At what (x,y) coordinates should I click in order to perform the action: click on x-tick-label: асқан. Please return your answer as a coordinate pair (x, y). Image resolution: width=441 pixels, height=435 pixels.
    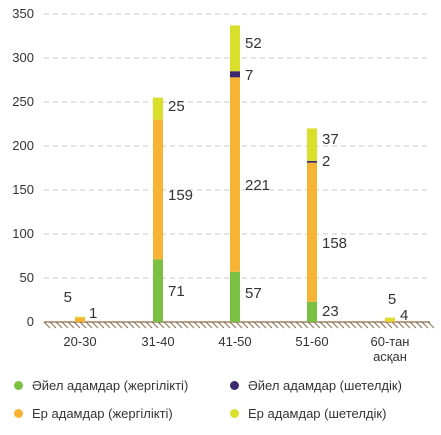
    Looking at the image, I should click on (390, 356).